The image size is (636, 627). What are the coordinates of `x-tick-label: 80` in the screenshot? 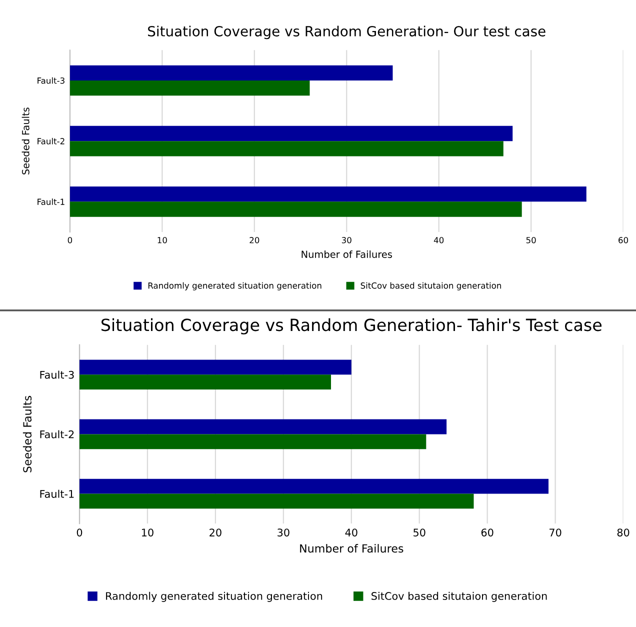 It's located at (623, 532).